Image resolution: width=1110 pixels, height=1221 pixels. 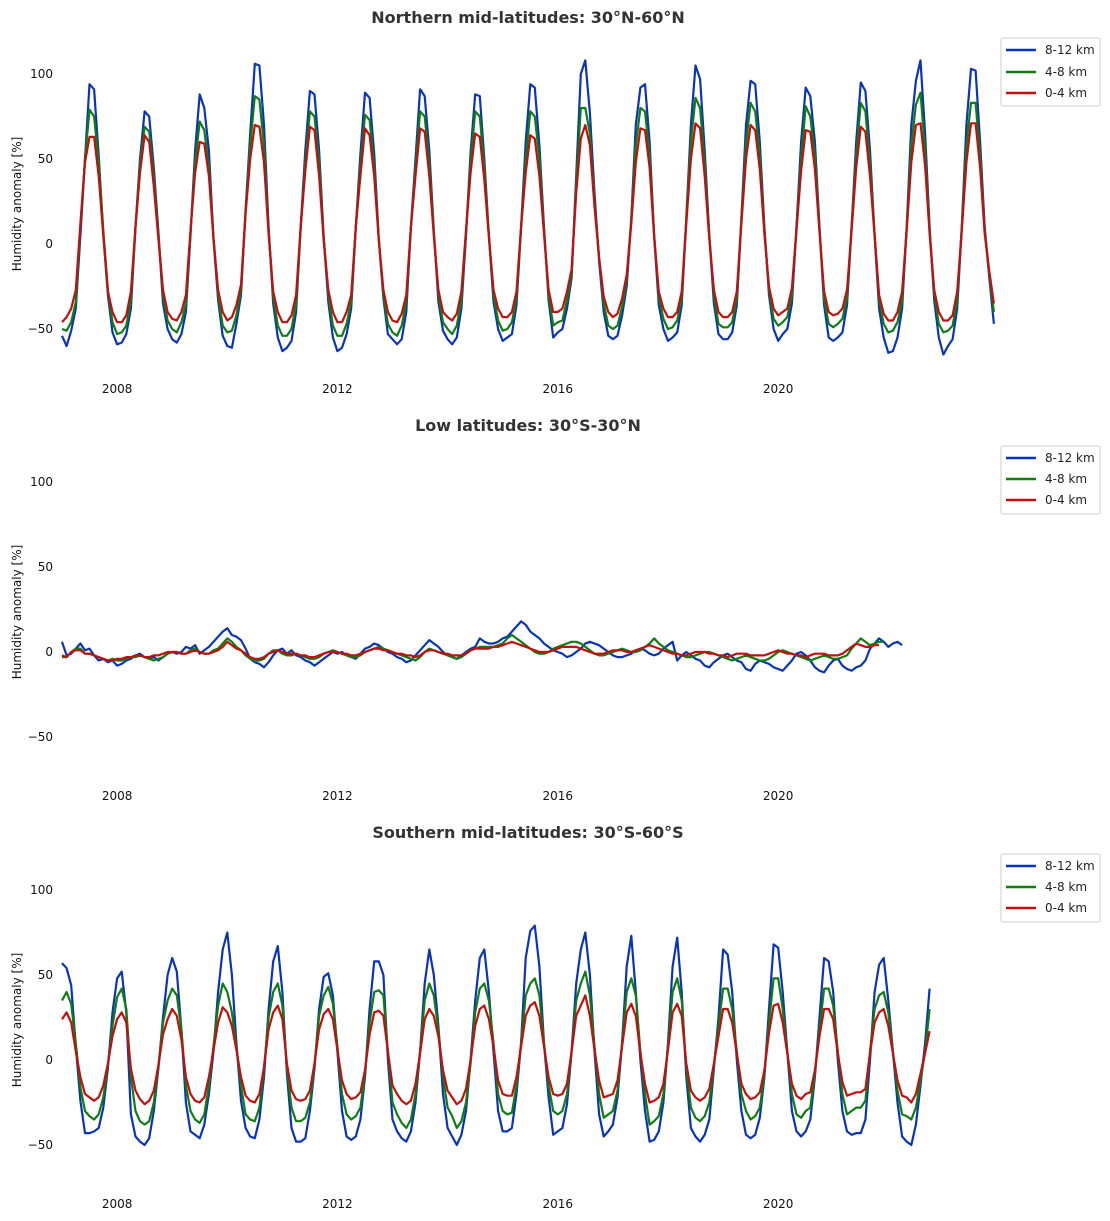 I want to click on panel-title: Low latitudes: 30°S-30°N, so click(x=528, y=425).